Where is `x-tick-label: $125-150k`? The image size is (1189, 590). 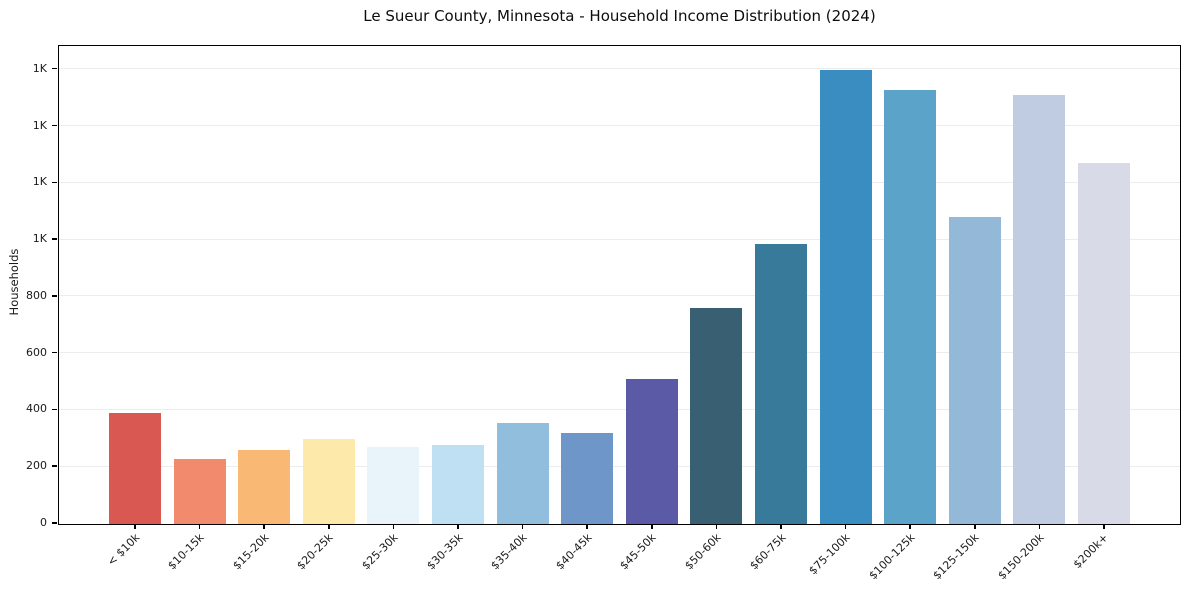
x-tick-label: $125-150k is located at coordinates (956, 557).